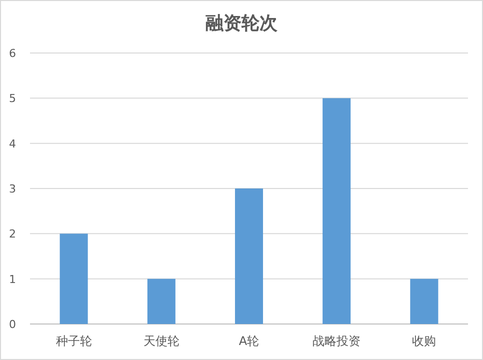 This screenshot has width=483, height=360. What do you see at coordinates (12, 234) in the screenshot?
I see `y-tick-label: 2` at bounding box center [12, 234].